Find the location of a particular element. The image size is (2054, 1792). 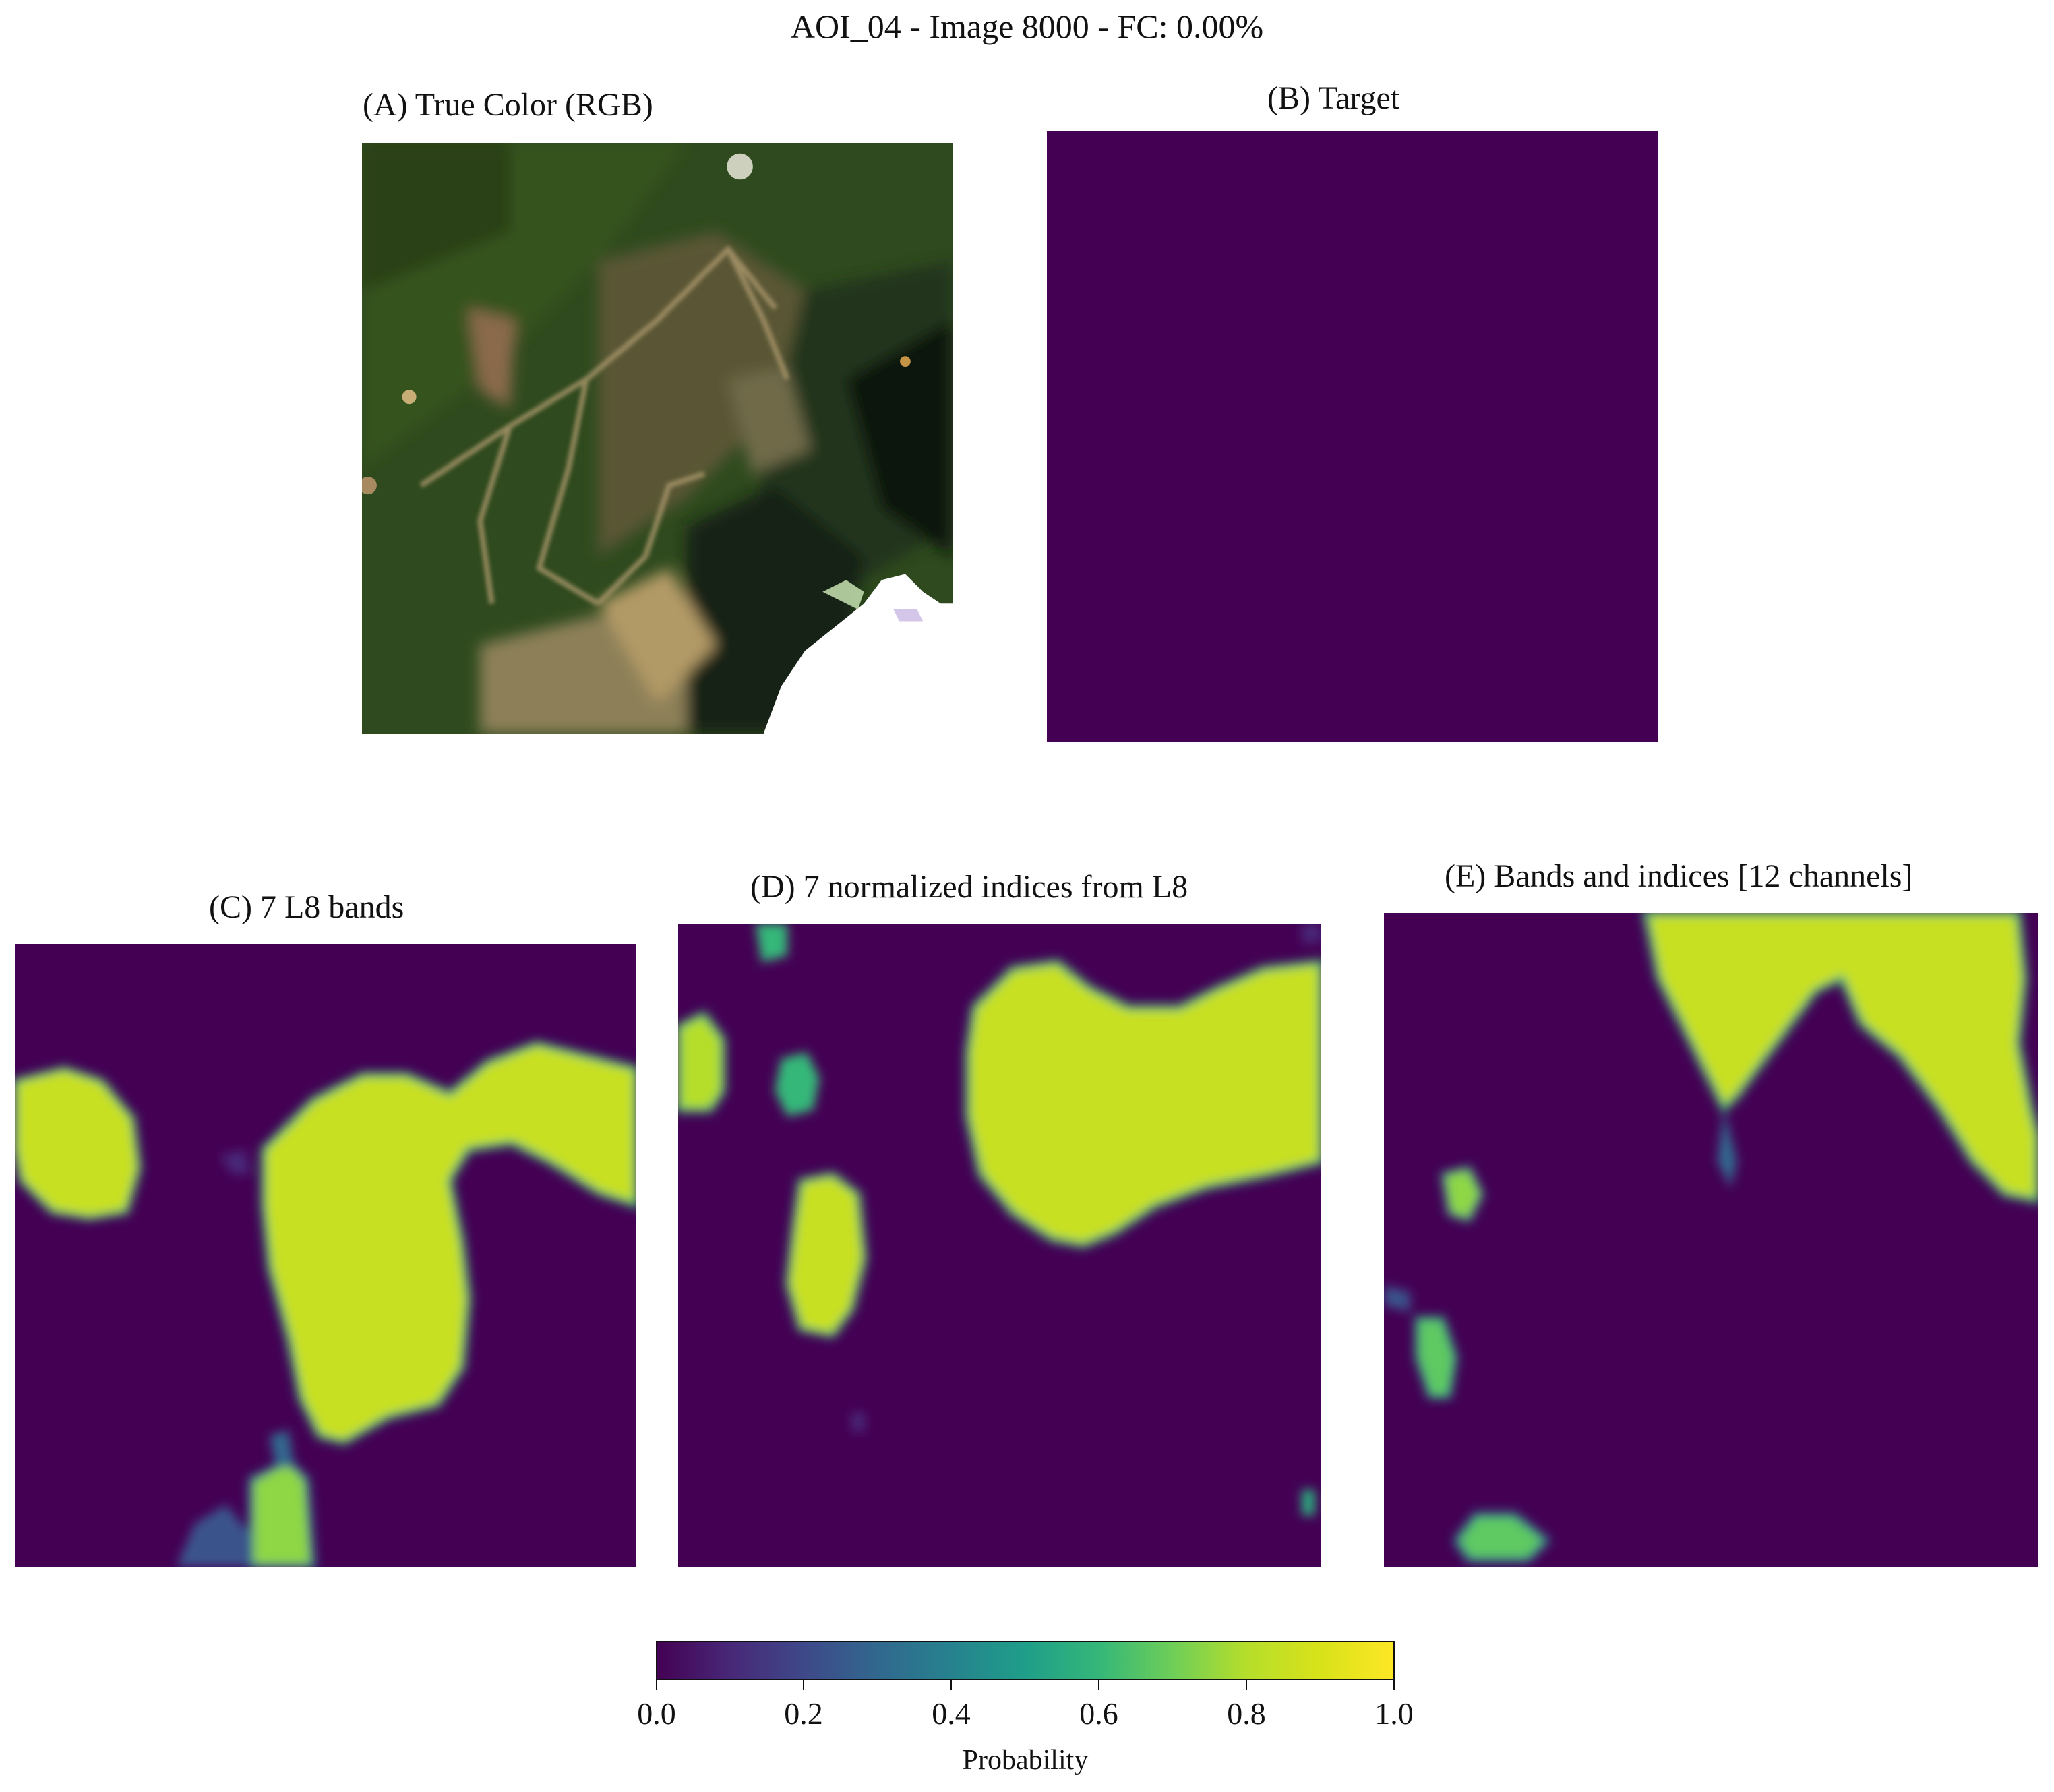

colorbar-tick-label: 0.0 is located at coordinates (656, 1713).